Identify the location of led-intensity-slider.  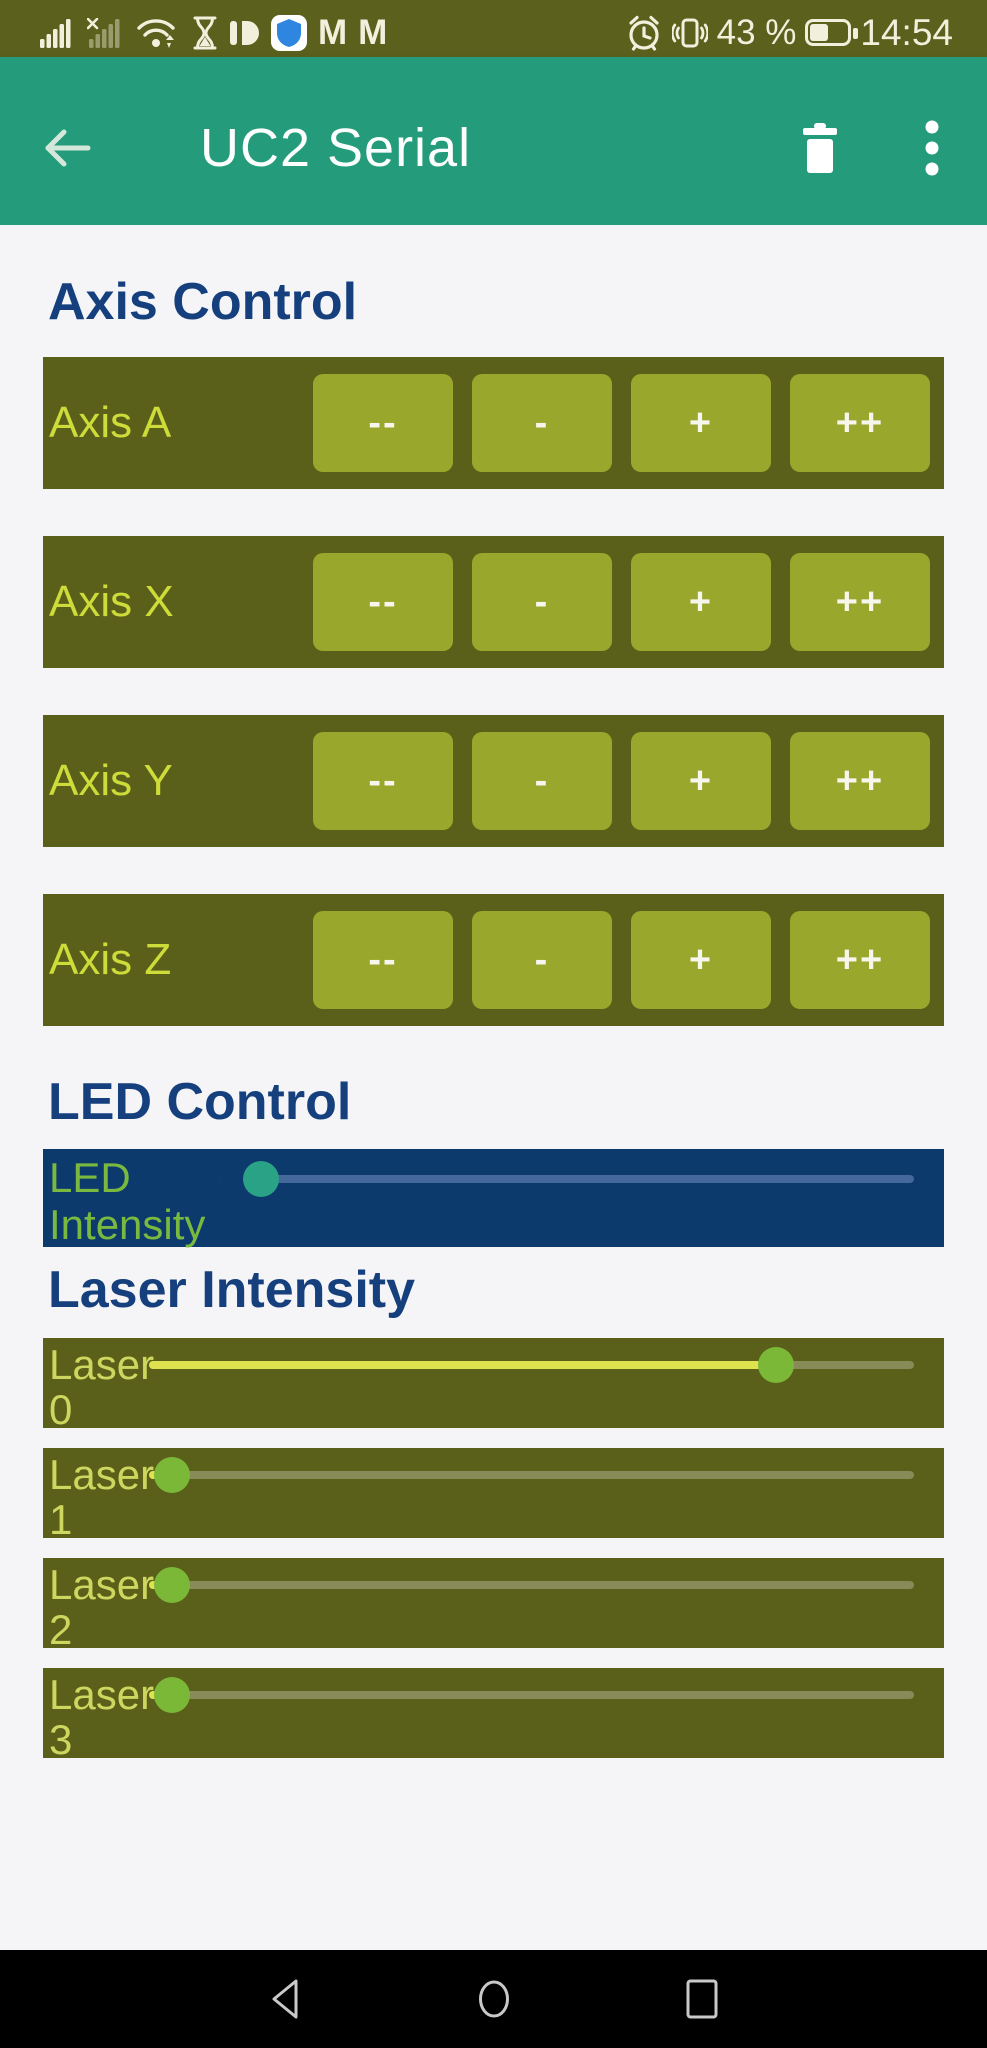
(566, 1179).